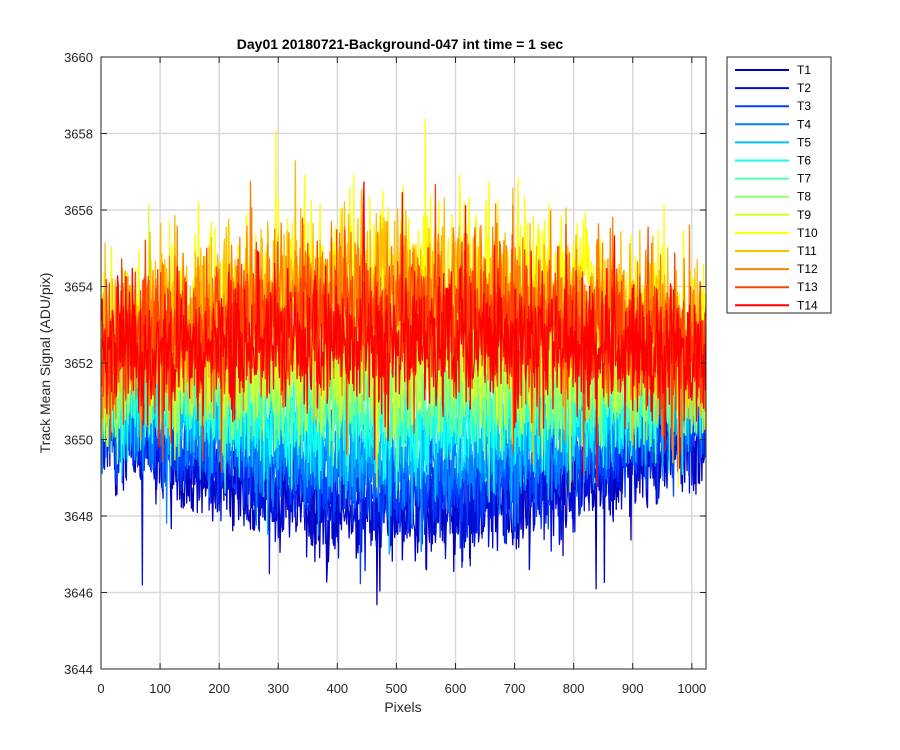 The height and width of the screenshot is (750, 900). I want to click on x-tick-label: 500, so click(397, 688).